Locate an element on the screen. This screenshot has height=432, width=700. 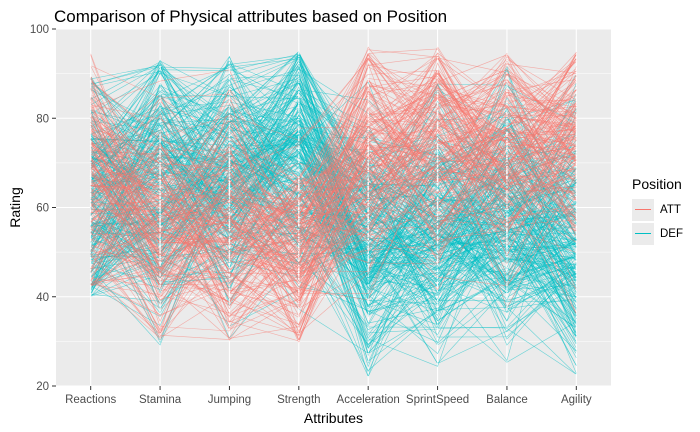
x-tick-label: Jumping is located at coordinates (229, 400).